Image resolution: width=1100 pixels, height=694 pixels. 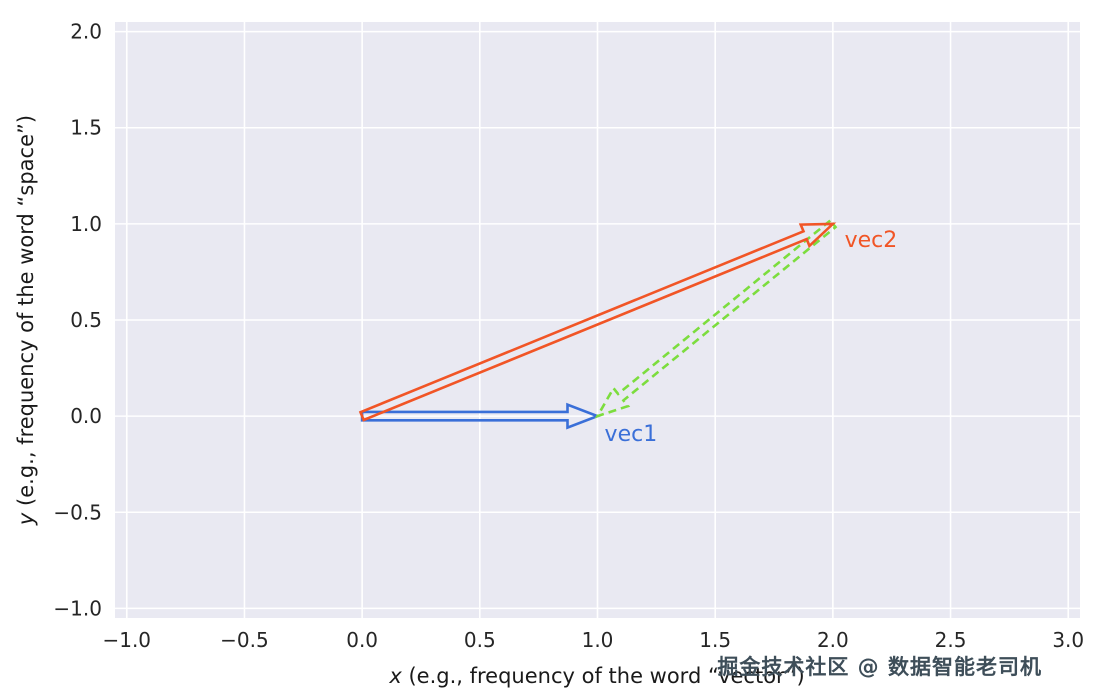 I want to click on x-tick-label: 1.0, so click(x=598, y=640).